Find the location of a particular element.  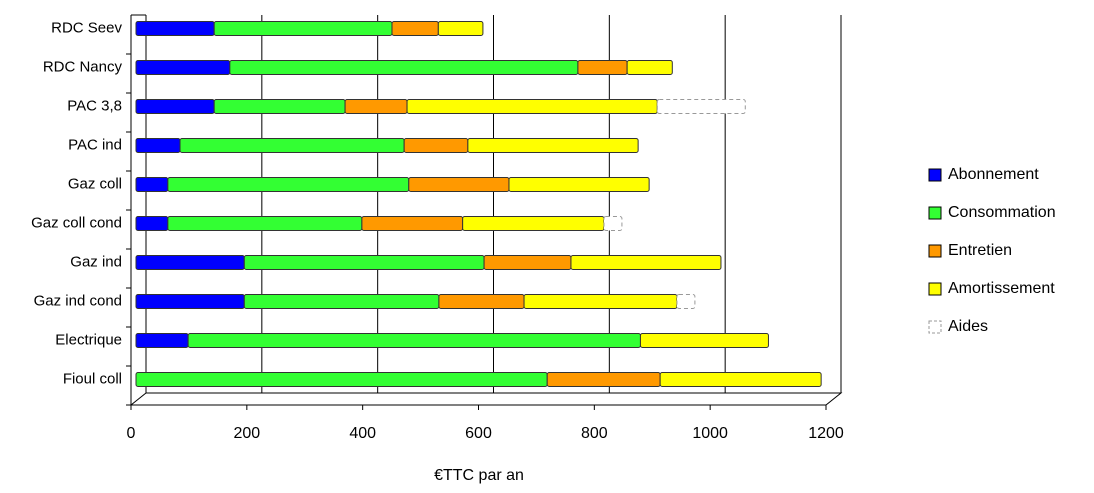

y-tick-label: Gaz ind is located at coordinates (96, 261).